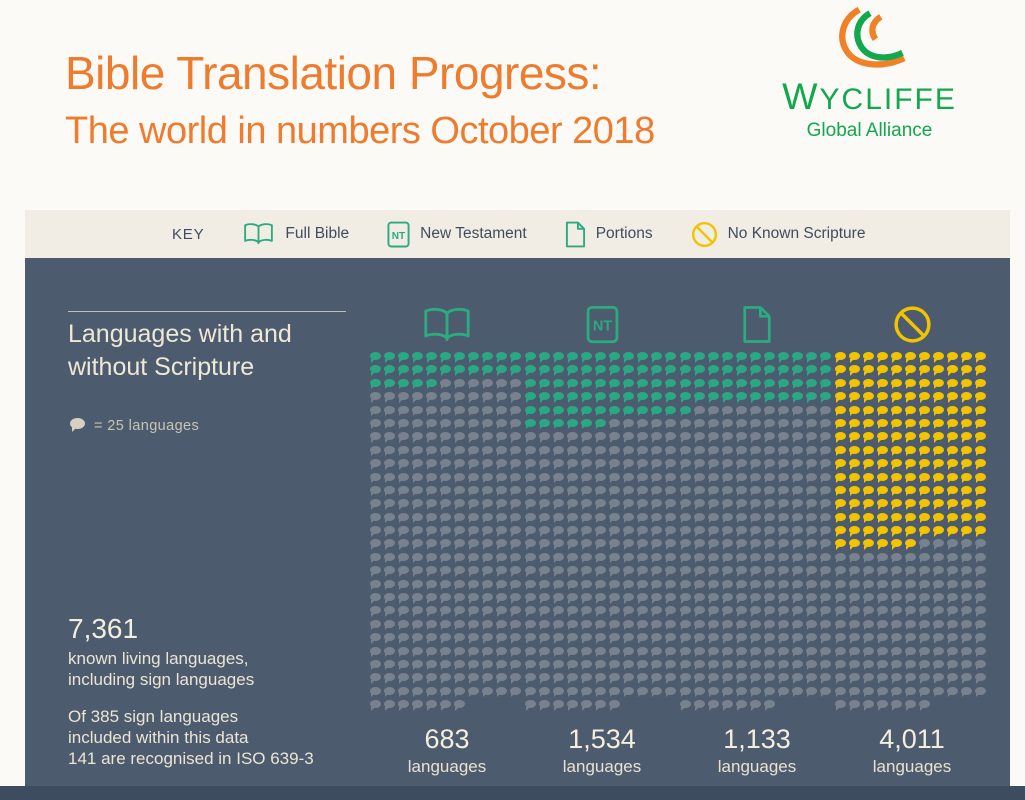 This screenshot has height=800, width=1025. What do you see at coordinates (757, 738) in the screenshot?
I see `category-count: 1,133` at bounding box center [757, 738].